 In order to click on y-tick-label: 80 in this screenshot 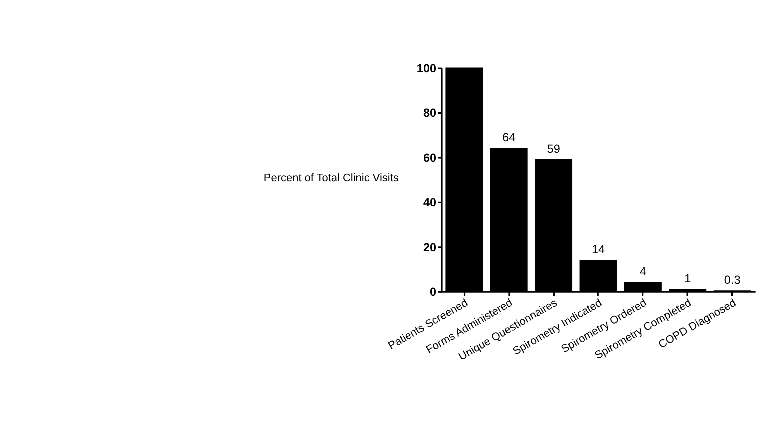, I will do `click(430, 113)`.